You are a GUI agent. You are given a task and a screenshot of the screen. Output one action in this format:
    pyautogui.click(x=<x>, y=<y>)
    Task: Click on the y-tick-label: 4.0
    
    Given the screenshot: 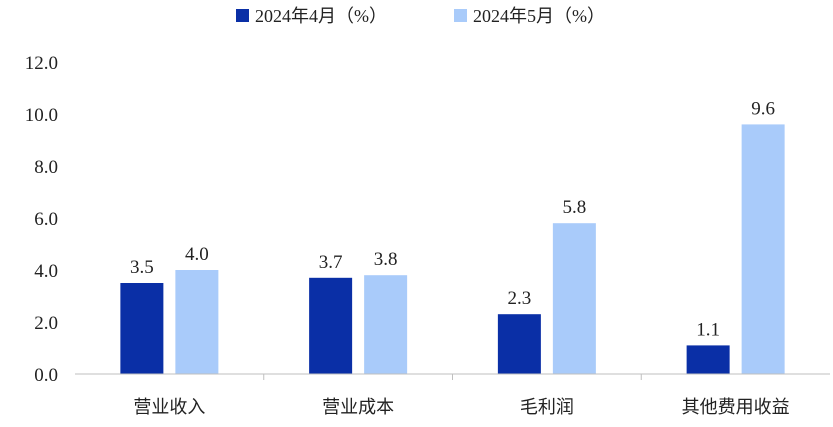 What is the action you would take?
    pyautogui.click(x=46, y=271)
    